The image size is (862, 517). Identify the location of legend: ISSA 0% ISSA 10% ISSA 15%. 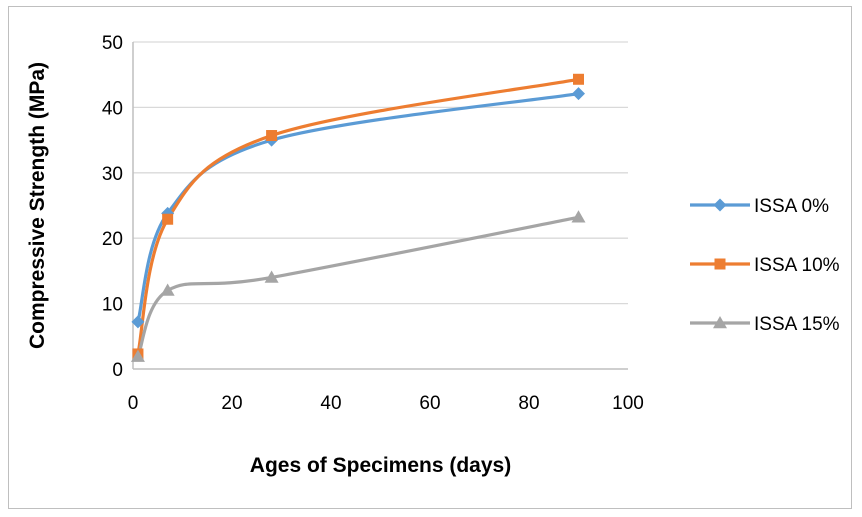
(765, 265).